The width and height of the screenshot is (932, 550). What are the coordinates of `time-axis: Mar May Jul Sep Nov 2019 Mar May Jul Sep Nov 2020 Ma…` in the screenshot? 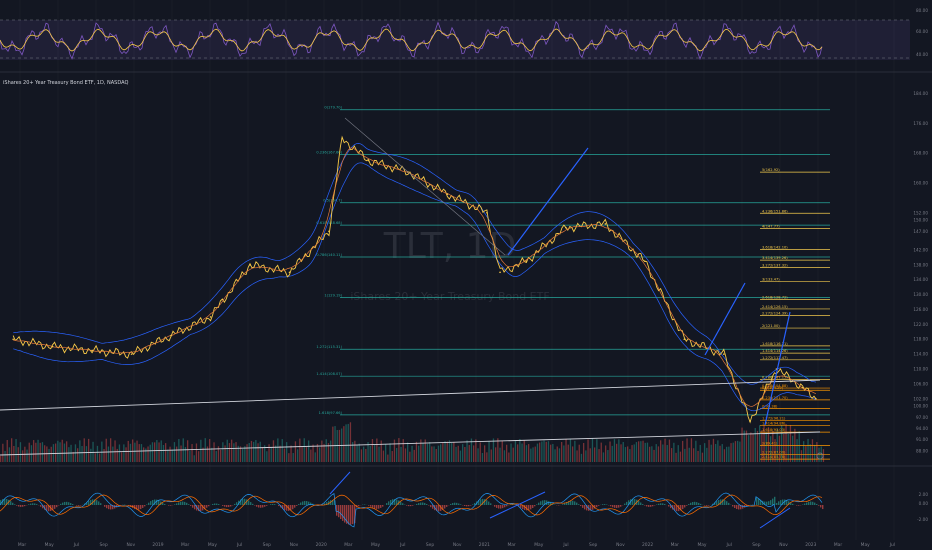 It's located at (456, 545).